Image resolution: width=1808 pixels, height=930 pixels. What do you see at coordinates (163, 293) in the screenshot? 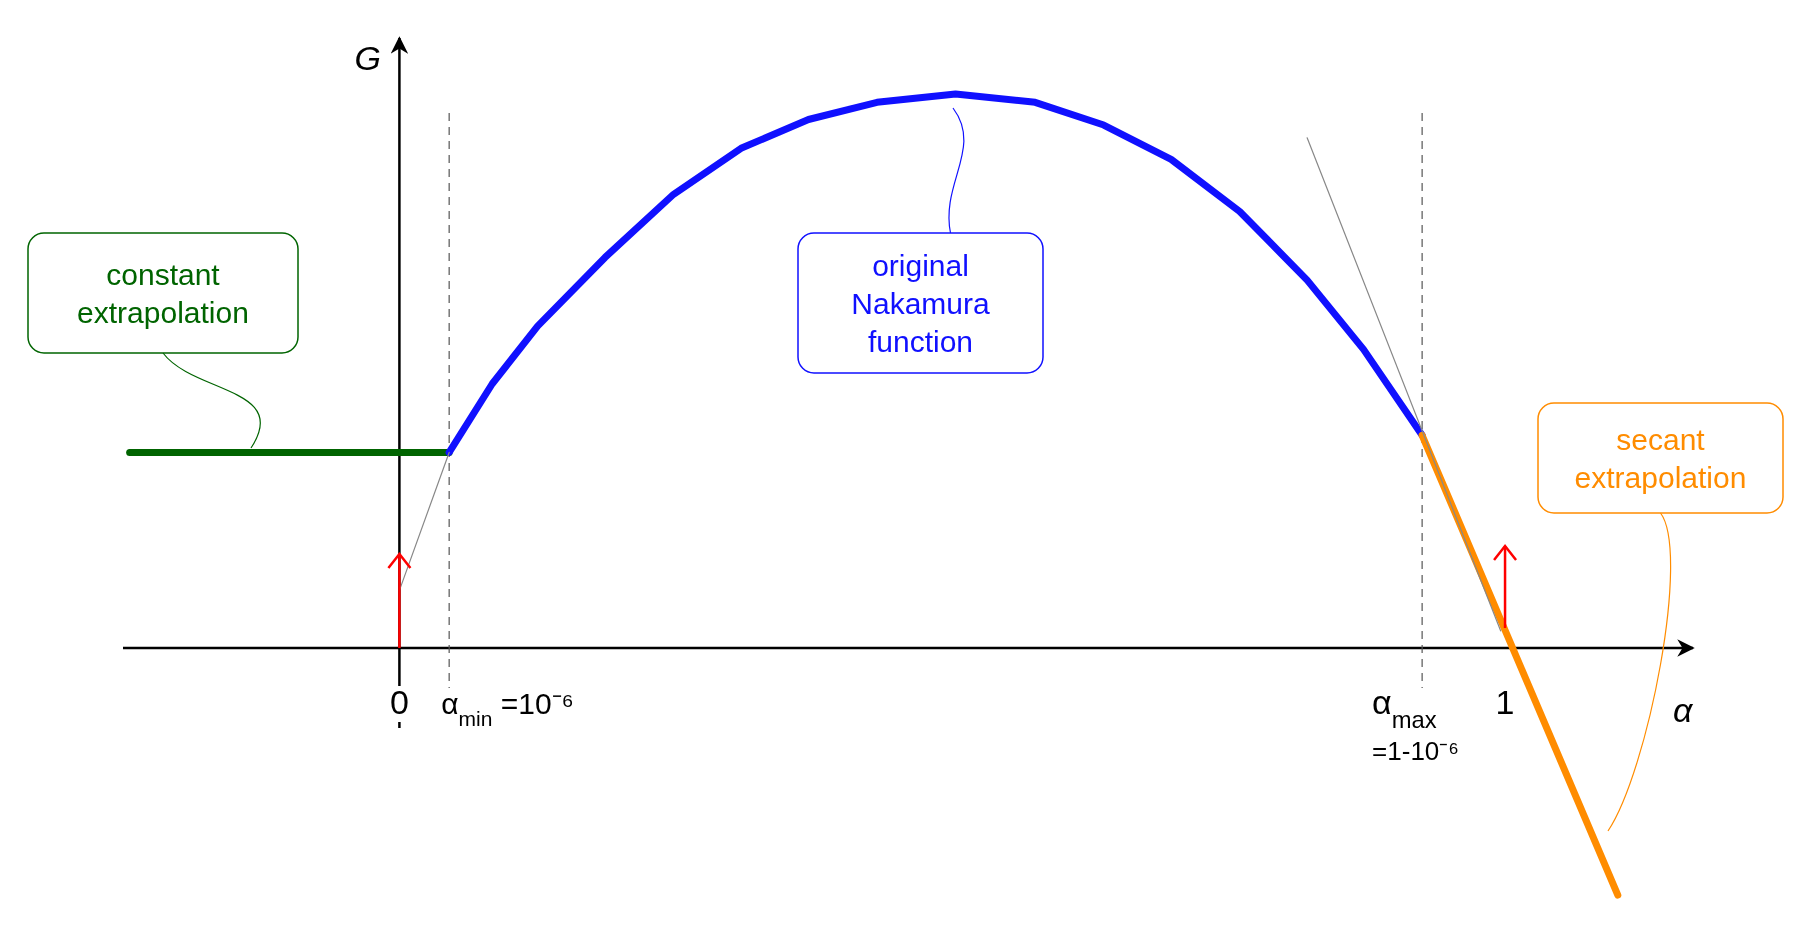
I see `text: constant extrapolation` at bounding box center [163, 293].